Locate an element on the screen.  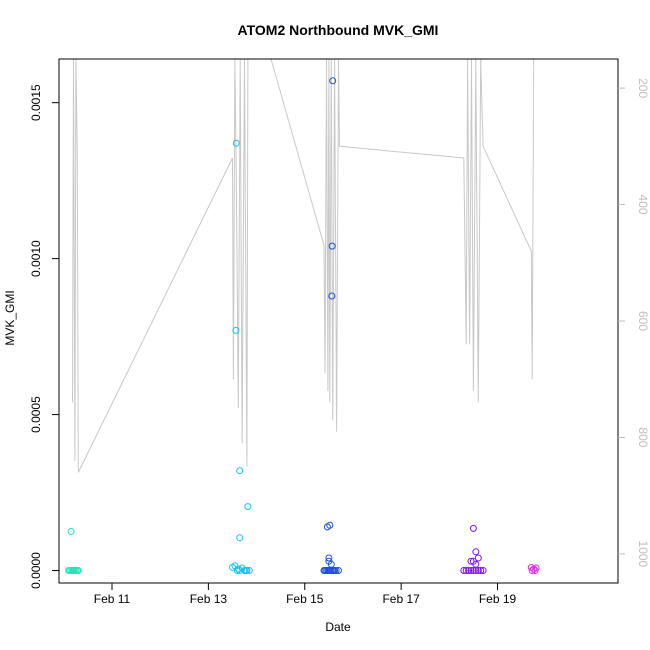
y-tick-label: 0.0000 is located at coordinates (36, 570).